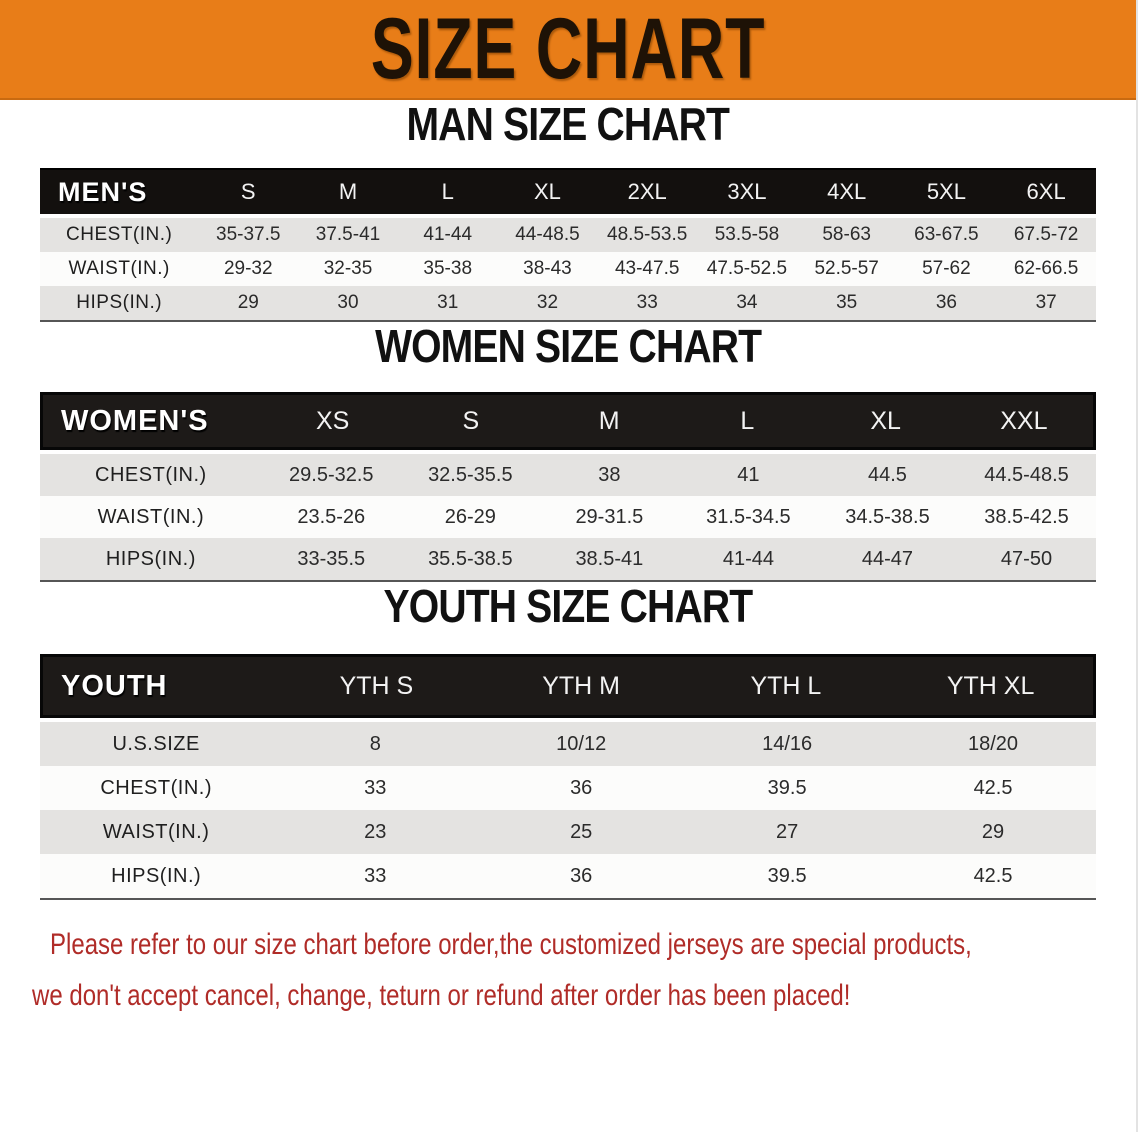  What do you see at coordinates (993, 831) in the screenshot?
I see `size-cell: 29` at bounding box center [993, 831].